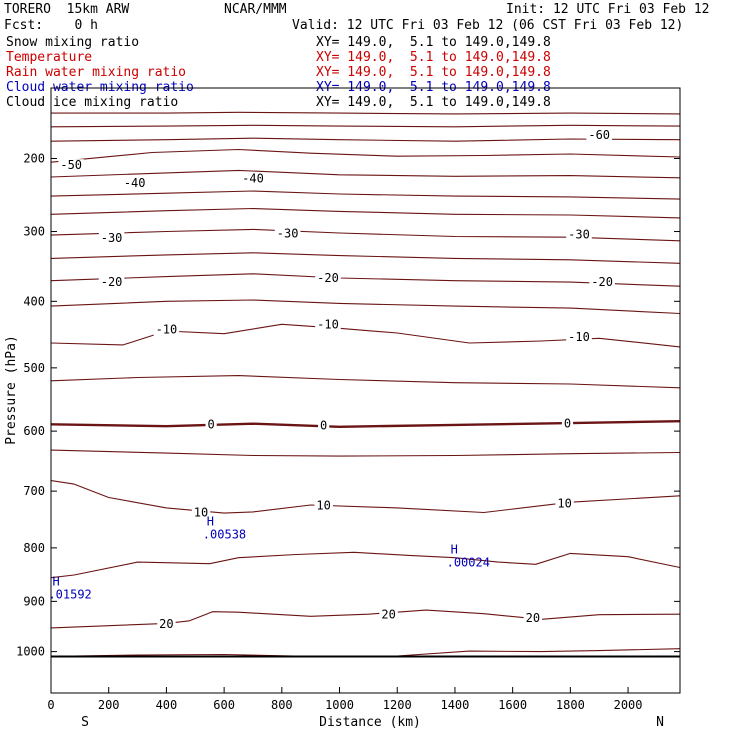 The width and height of the screenshot is (740, 740). I want to click on x-tick-label: 1000, so click(339, 705).